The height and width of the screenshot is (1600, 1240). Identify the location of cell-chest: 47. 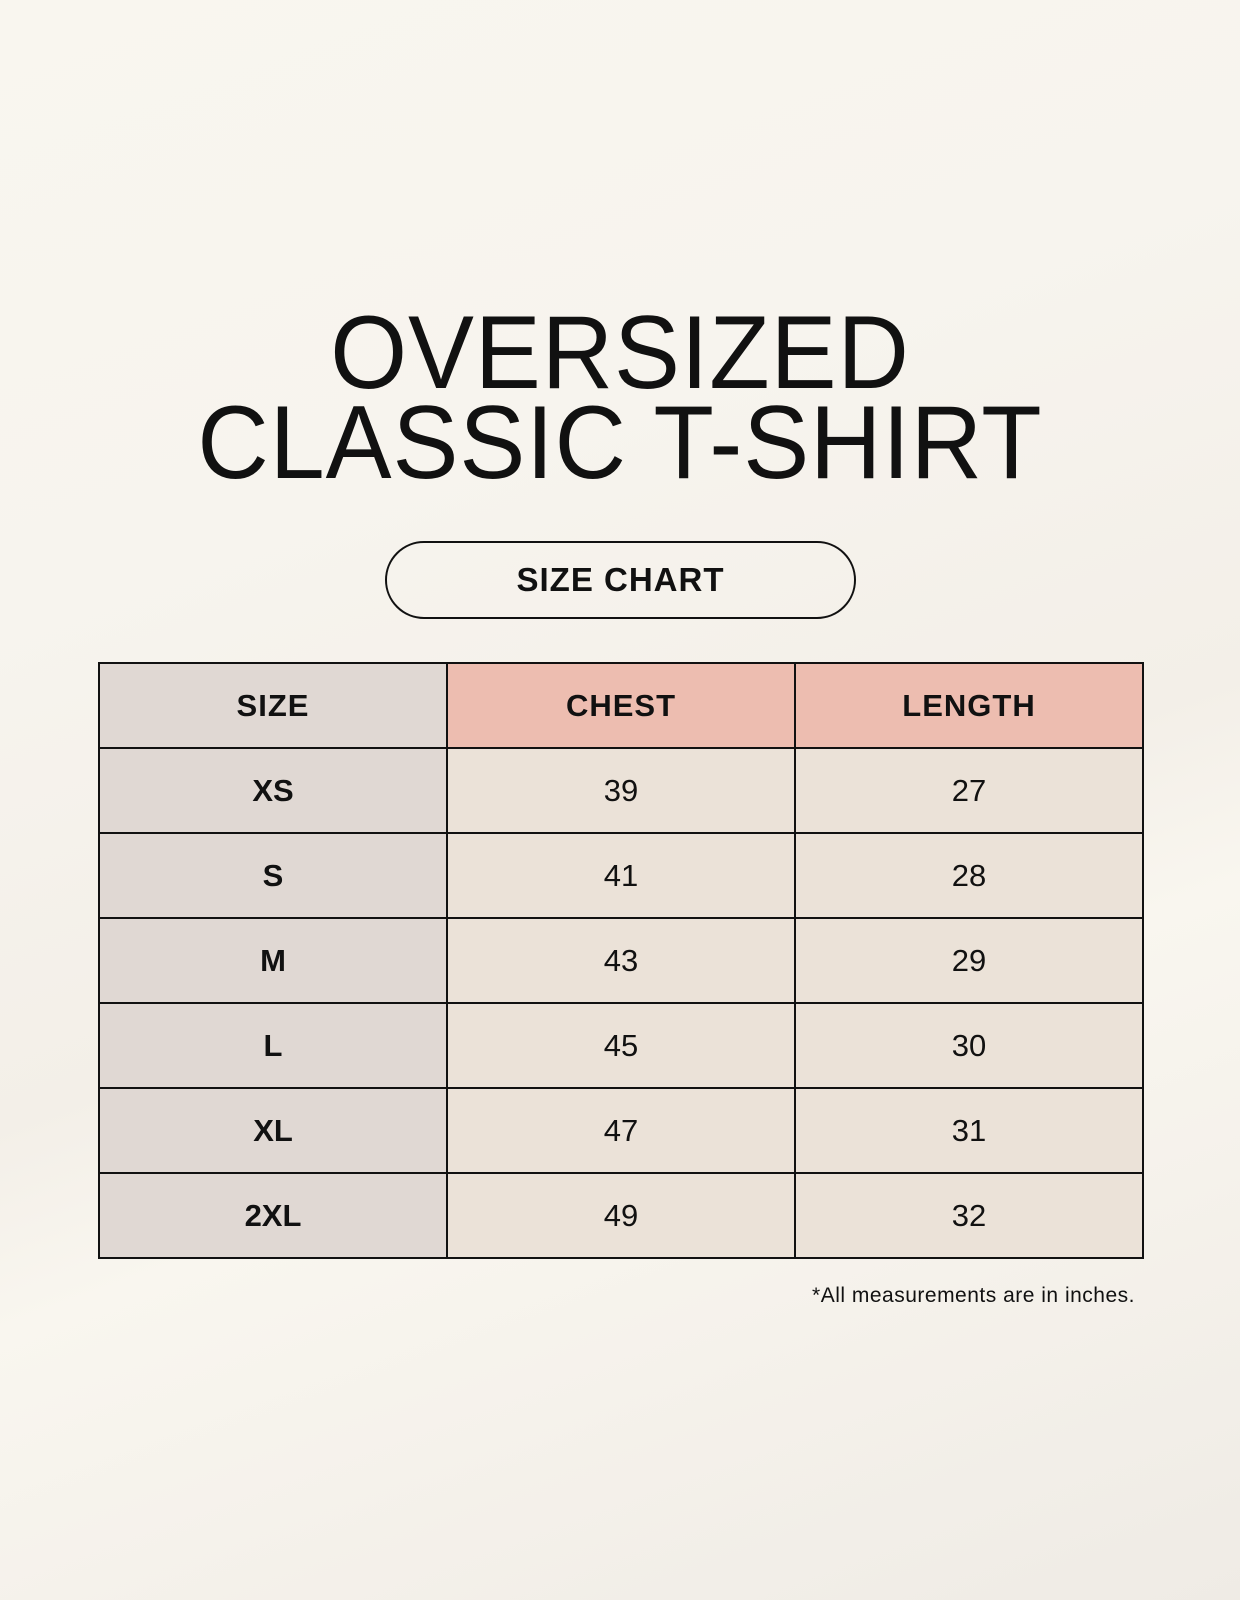
(621, 1130).